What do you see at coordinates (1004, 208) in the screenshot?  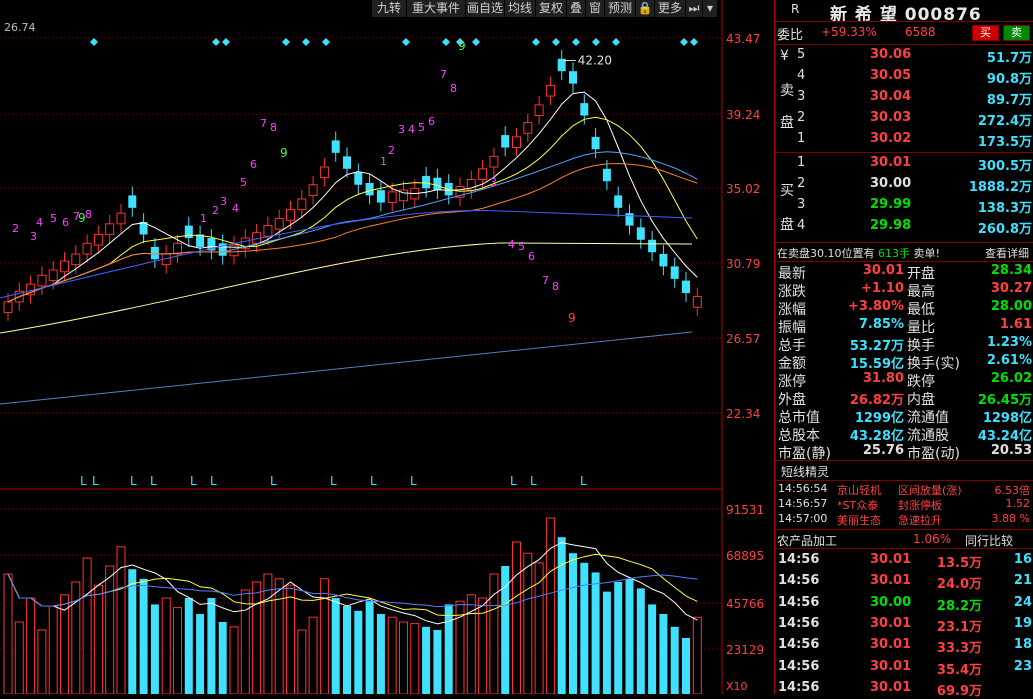 I see `bid-volume: 138.3万` at bounding box center [1004, 208].